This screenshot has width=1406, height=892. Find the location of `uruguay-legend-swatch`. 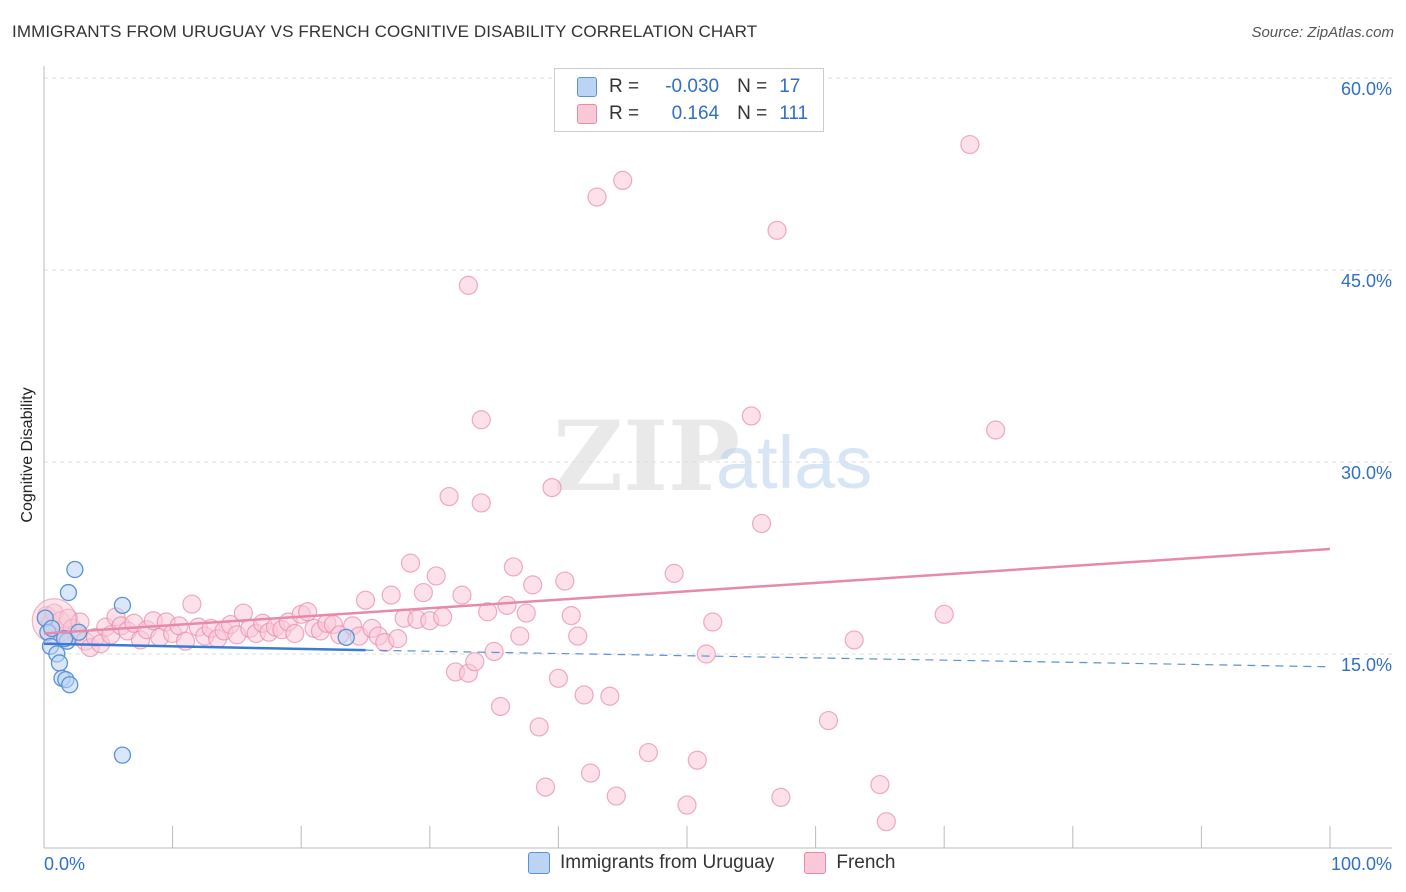

uruguay-legend-swatch is located at coordinates (539, 863).